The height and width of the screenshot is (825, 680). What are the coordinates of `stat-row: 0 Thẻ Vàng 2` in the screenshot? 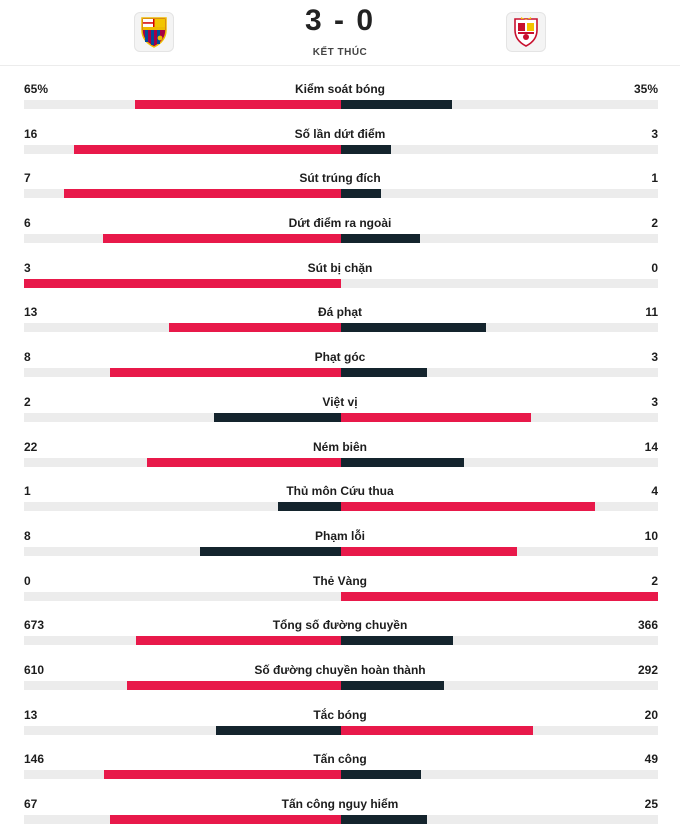 It's located at (340, 587).